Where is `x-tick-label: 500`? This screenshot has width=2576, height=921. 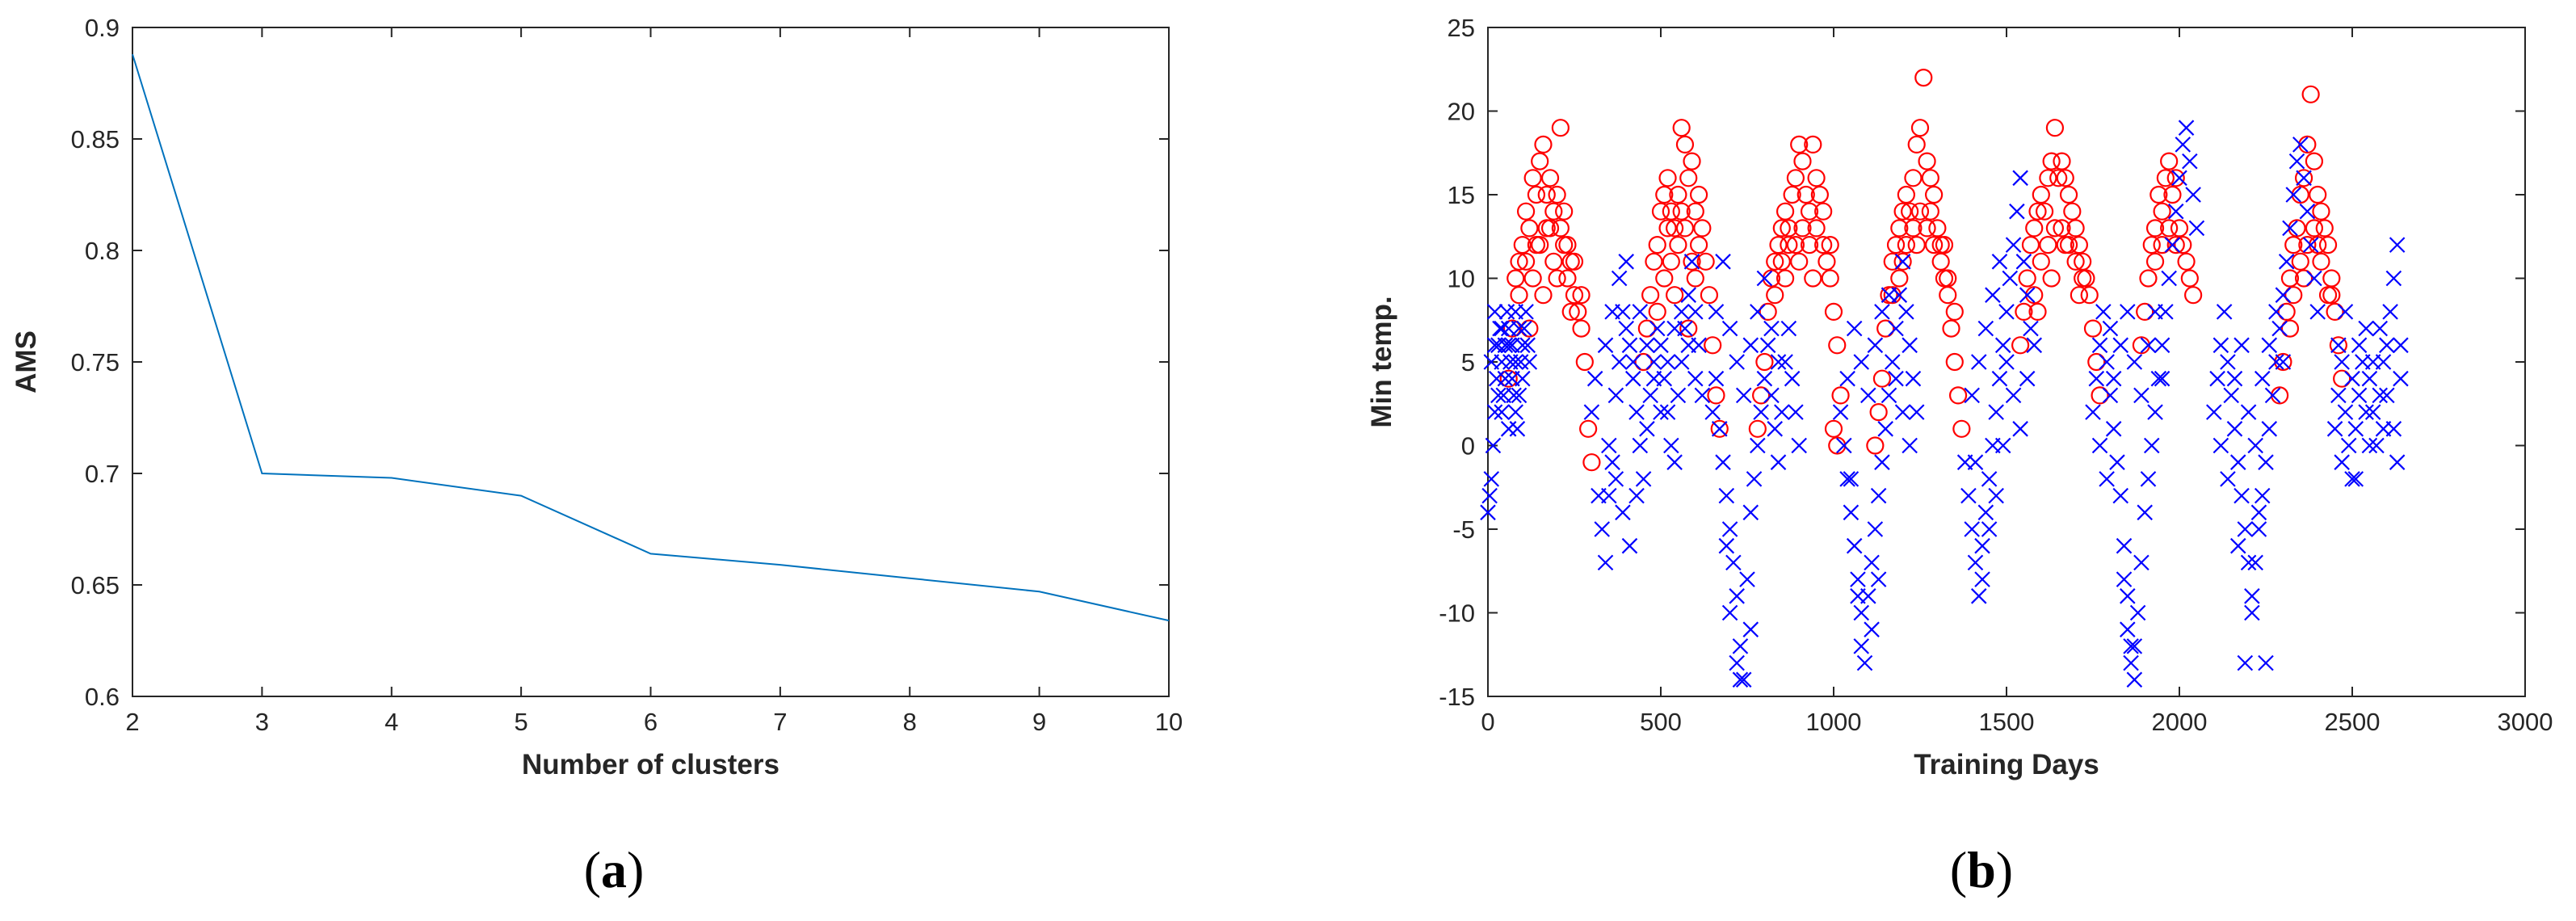 x-tick-label: 500 is located at coordinates (1661, 722).